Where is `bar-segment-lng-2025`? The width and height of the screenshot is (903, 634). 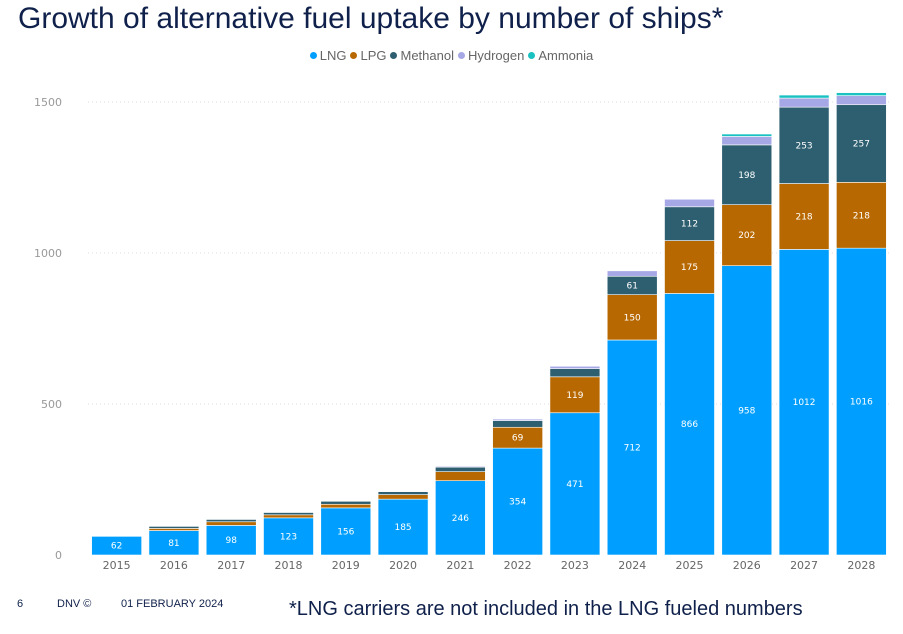 bar-segment-lng-2025 is located at coordinates (689, 424).